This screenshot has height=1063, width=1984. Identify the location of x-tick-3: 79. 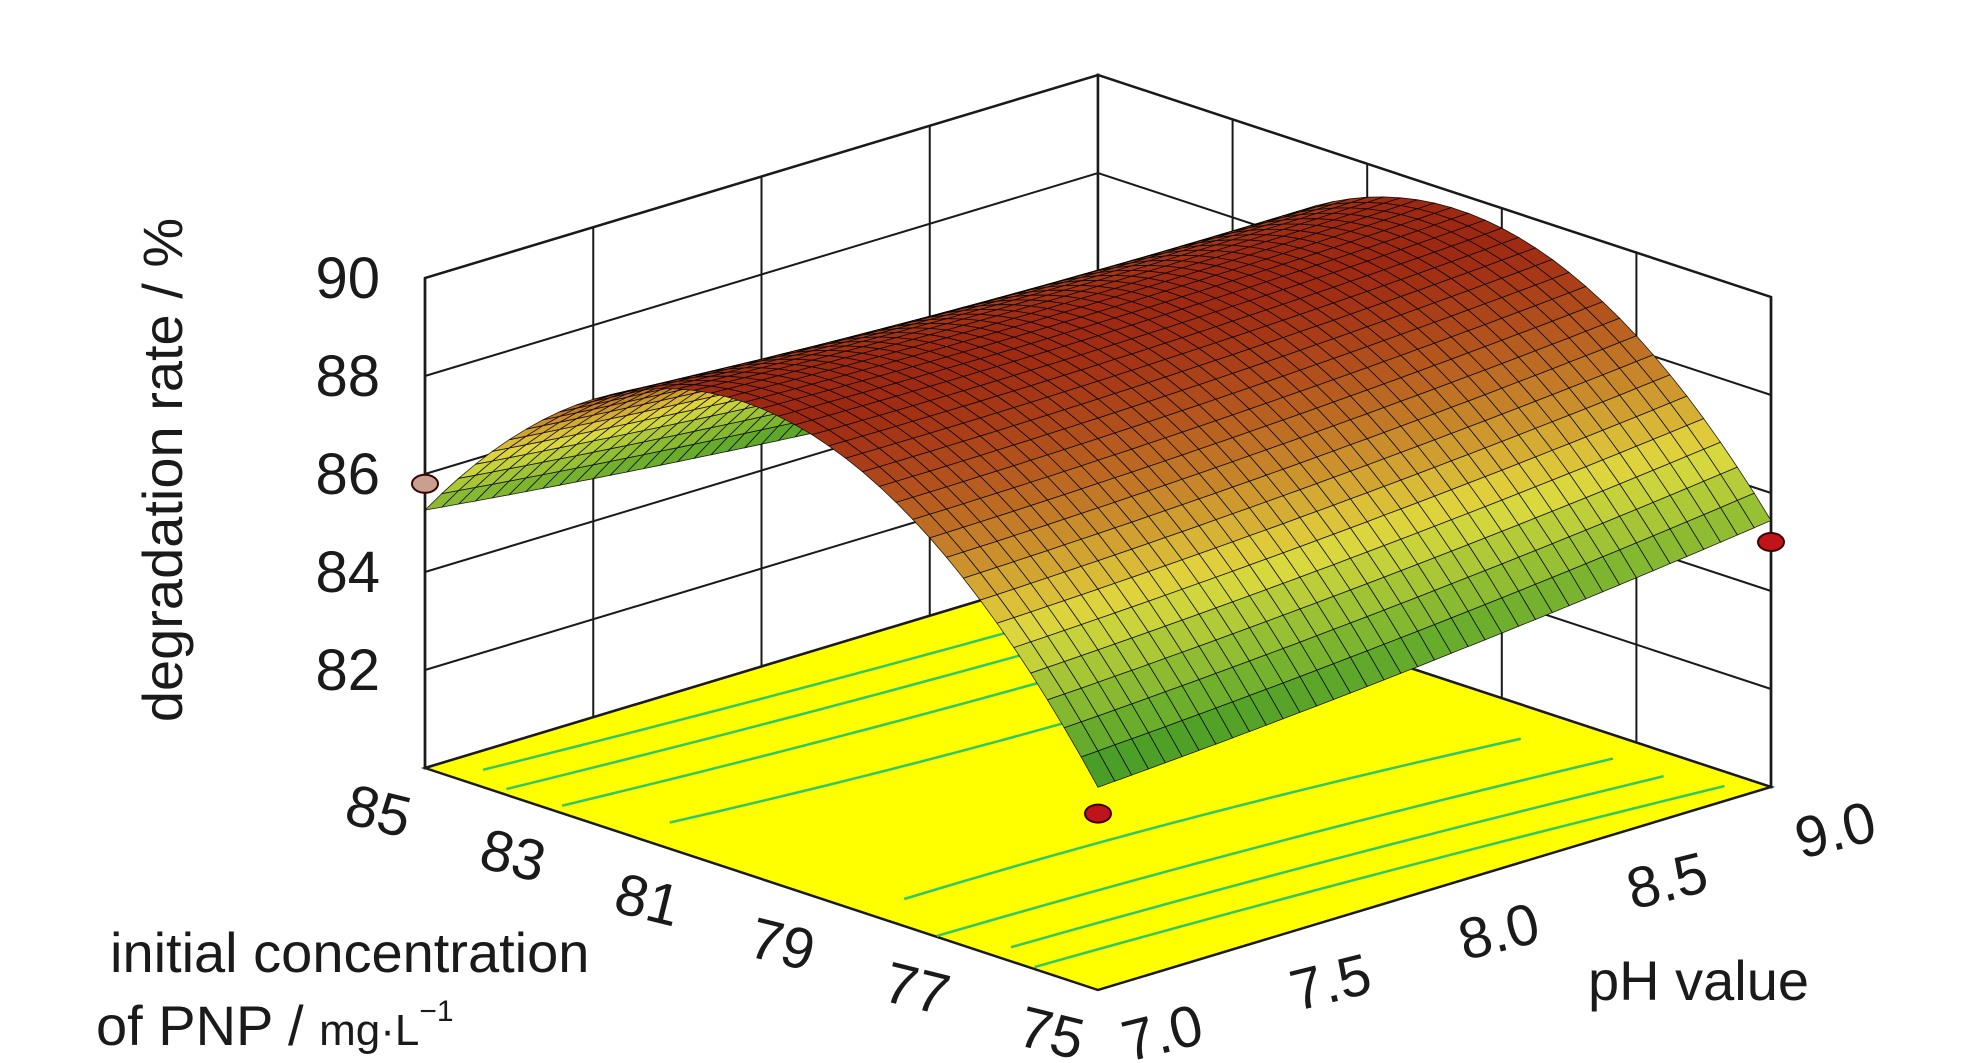
(782, 944).